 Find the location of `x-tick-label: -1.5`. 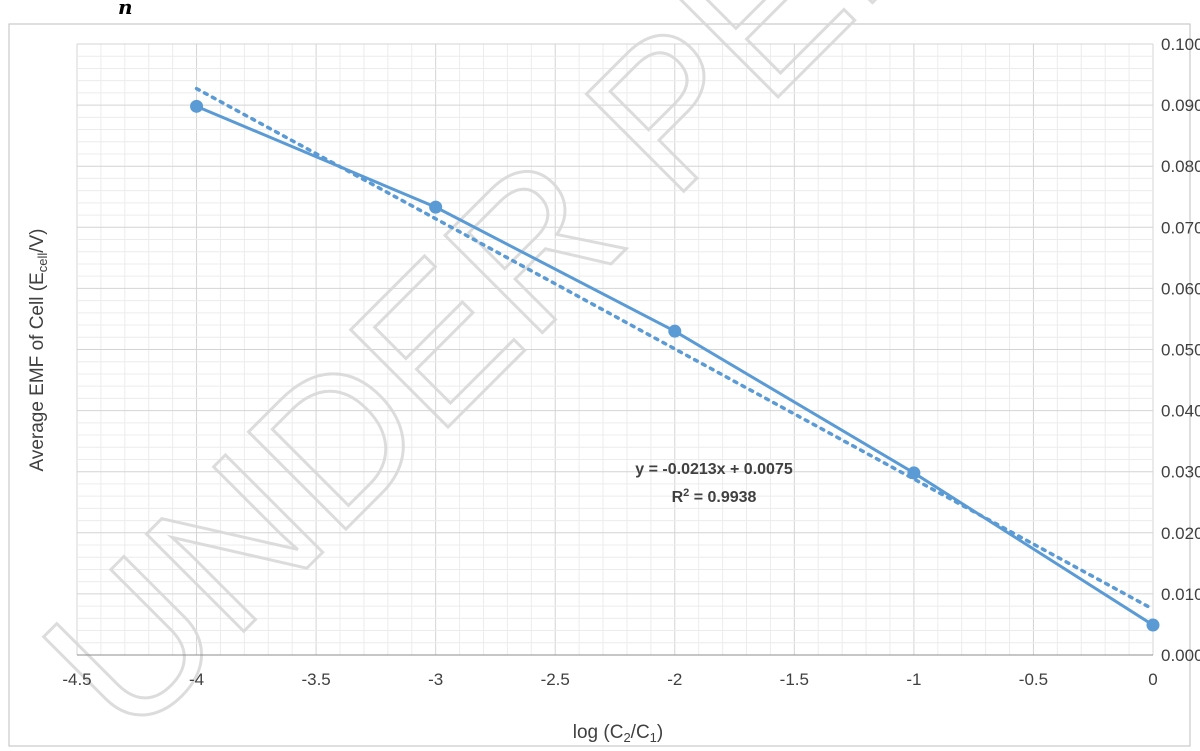

x-tick-label: -1.5 is located at coordinates (794, 679).